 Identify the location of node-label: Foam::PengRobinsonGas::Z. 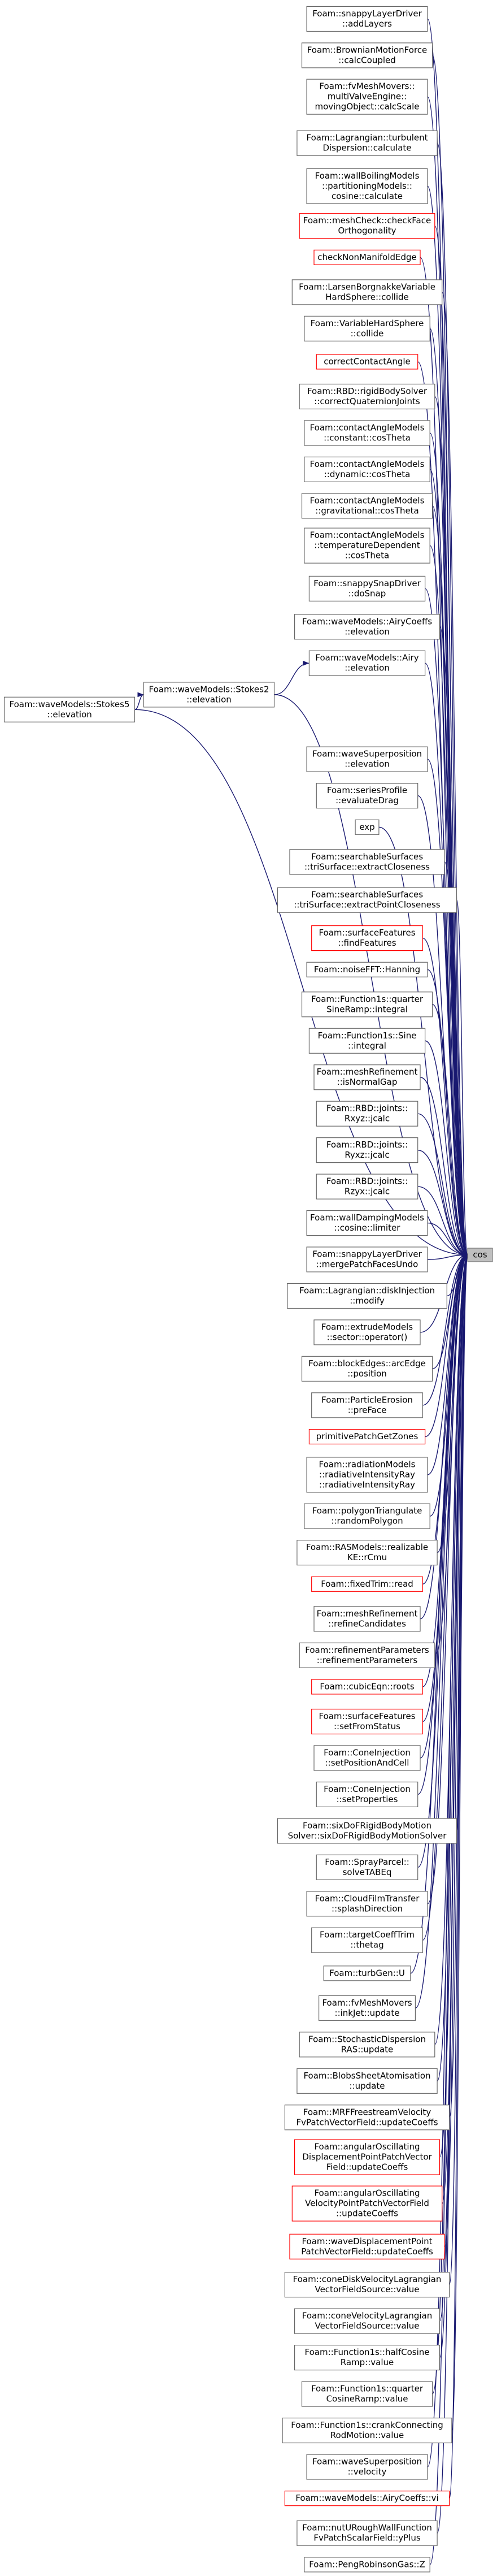
(367, 2564).